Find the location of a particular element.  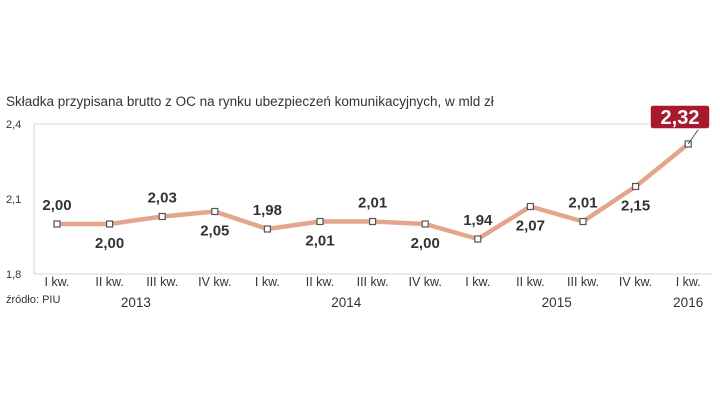

callout-box is located at coordinates (680, 117).